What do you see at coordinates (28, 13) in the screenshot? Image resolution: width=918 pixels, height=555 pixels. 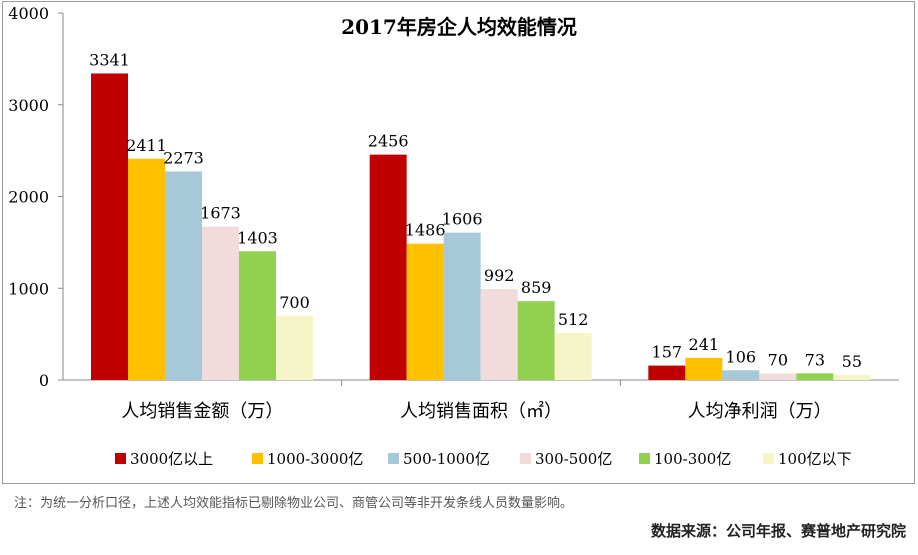 I see `y-tick-label: 4000` at bounding box center [28, 13].